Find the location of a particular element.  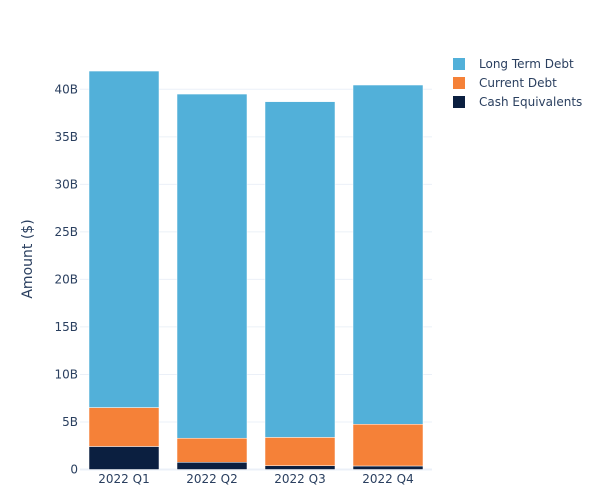

y-tick-label: 15B is located at coordinates (66, 327).